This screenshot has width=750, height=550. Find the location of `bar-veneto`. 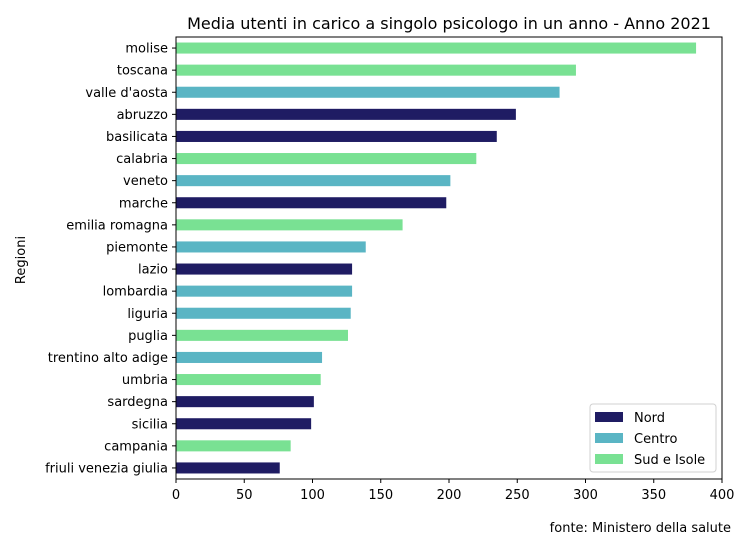

bar-veneto is located at coordinates (313, 181).